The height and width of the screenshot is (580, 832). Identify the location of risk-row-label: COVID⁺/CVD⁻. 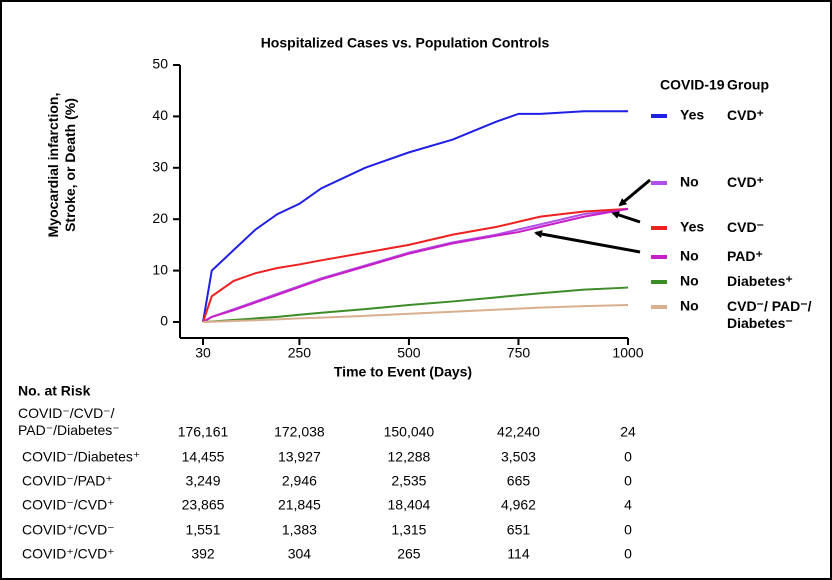
(68, 530).